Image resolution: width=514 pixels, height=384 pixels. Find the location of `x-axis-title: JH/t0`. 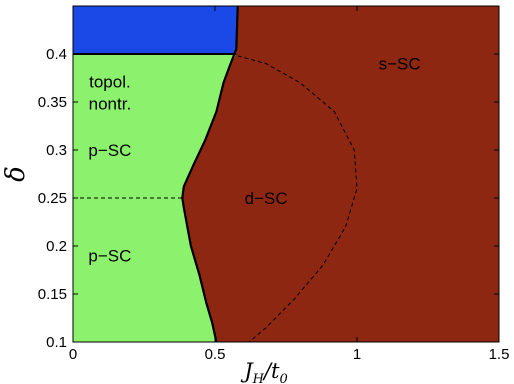

x-axis-title: JH/t0 is located at coordinates (264, 371).